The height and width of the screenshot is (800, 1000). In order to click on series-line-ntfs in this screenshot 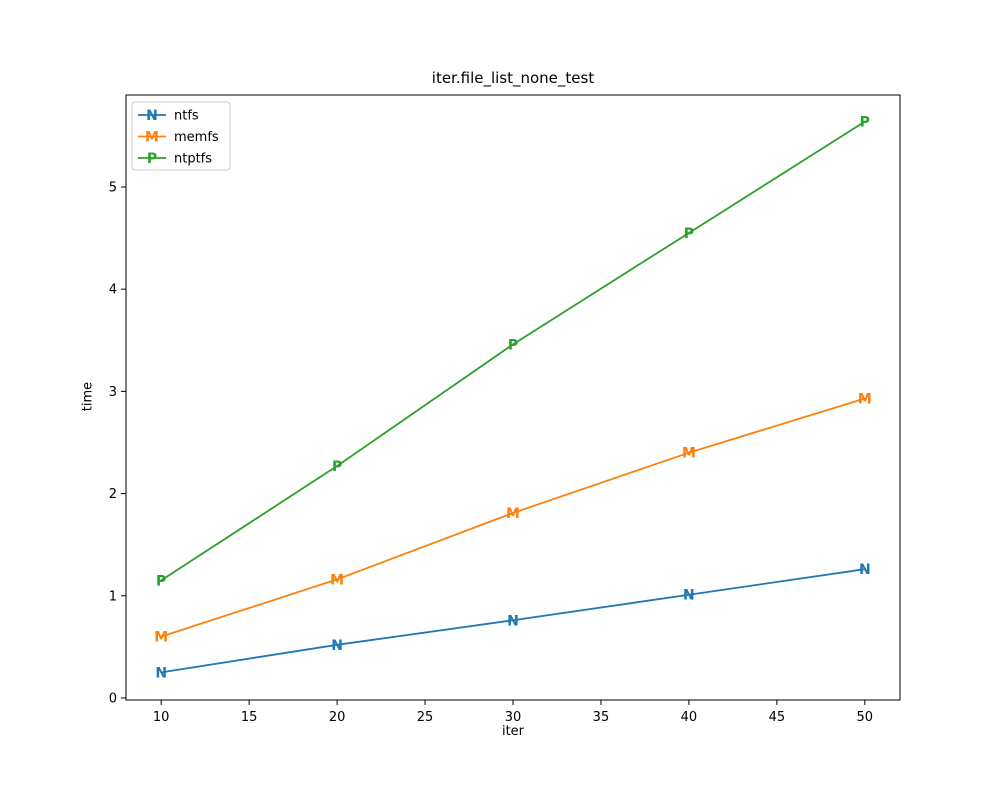, I will do `click(513, 621)`.